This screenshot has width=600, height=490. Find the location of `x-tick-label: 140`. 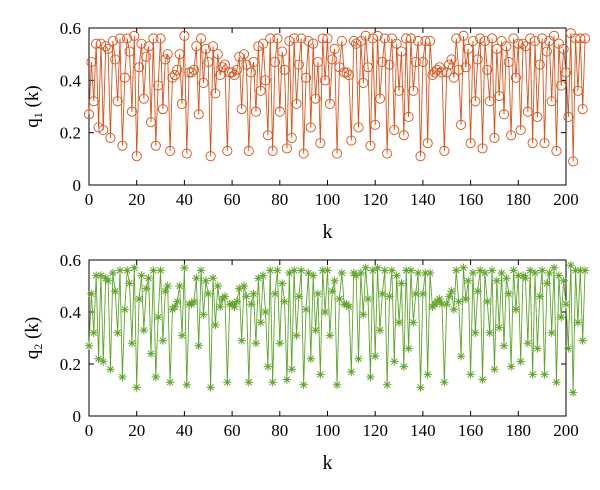

x-tick-label: 140 is located at coordinates (423, 199).